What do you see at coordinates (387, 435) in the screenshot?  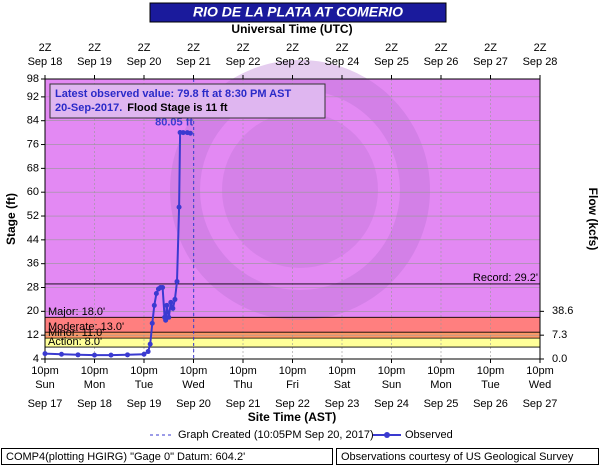 I see `legend-observed-marker` at bounding box center [387, 435].